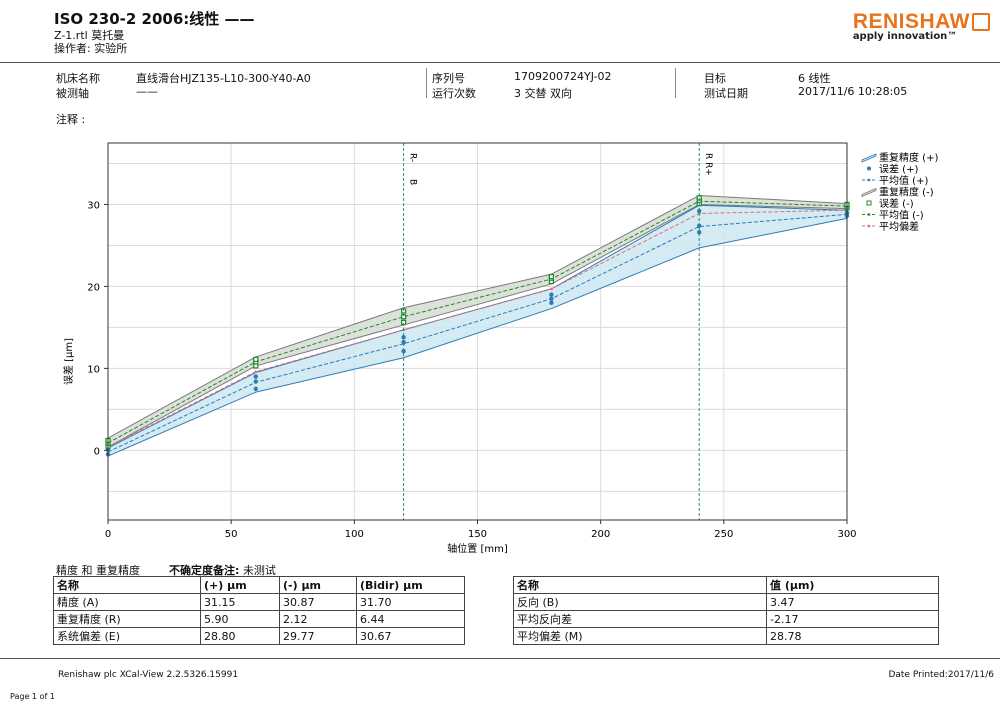  Describe the element at coordinates (259, 570) in the screenshot. I see `caption-untested: 未测试` at that location.